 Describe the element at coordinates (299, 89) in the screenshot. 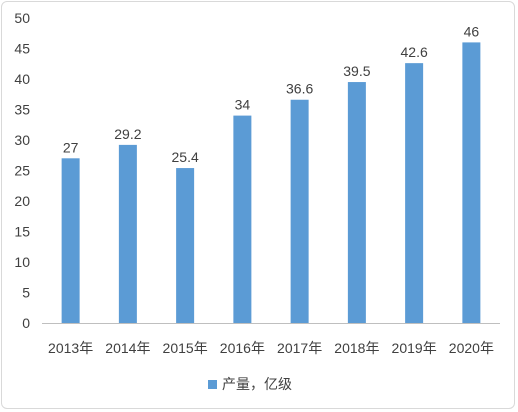

I see `data-label: 36.6` at that location.